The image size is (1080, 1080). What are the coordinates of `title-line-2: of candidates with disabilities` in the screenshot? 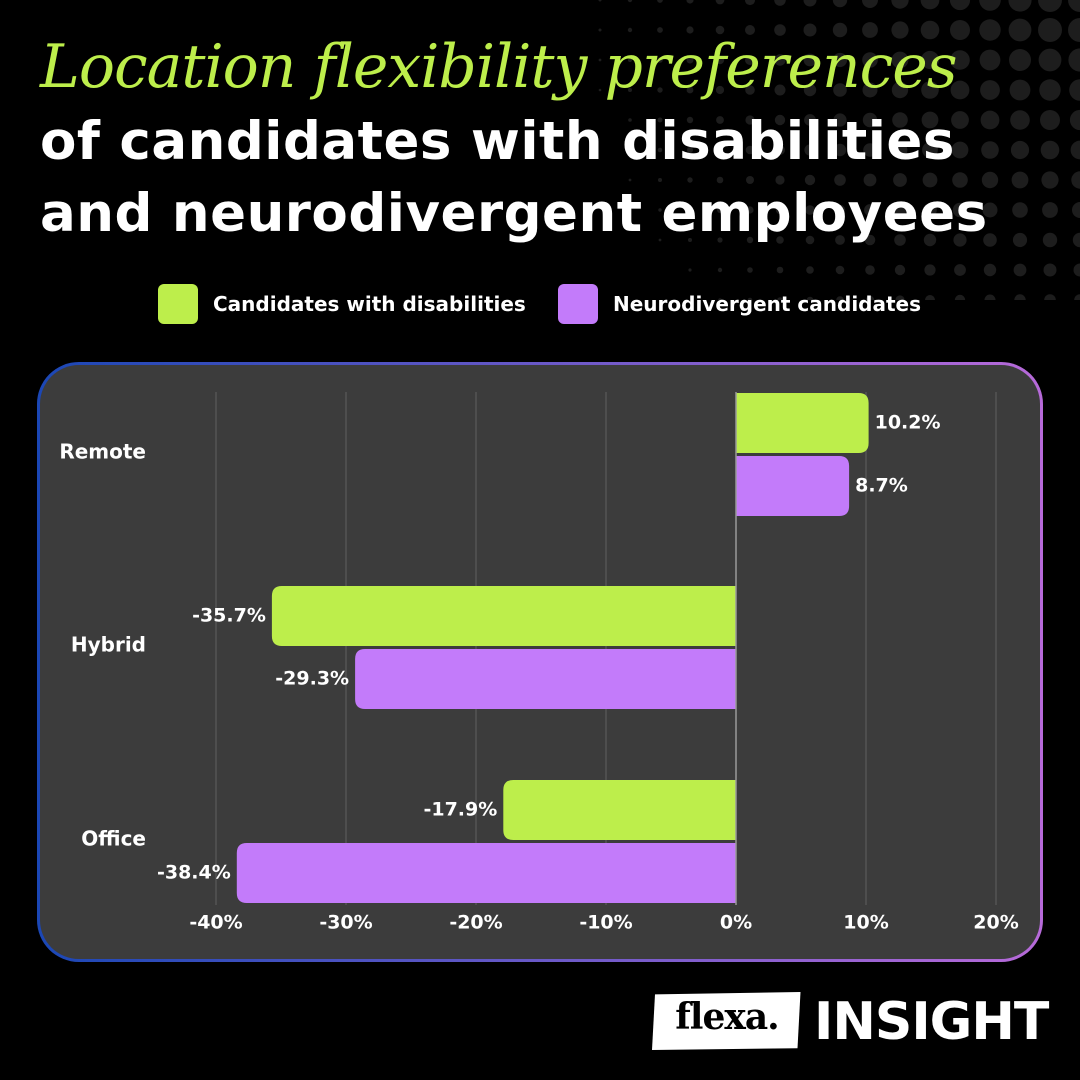 It's located at (497, 141).